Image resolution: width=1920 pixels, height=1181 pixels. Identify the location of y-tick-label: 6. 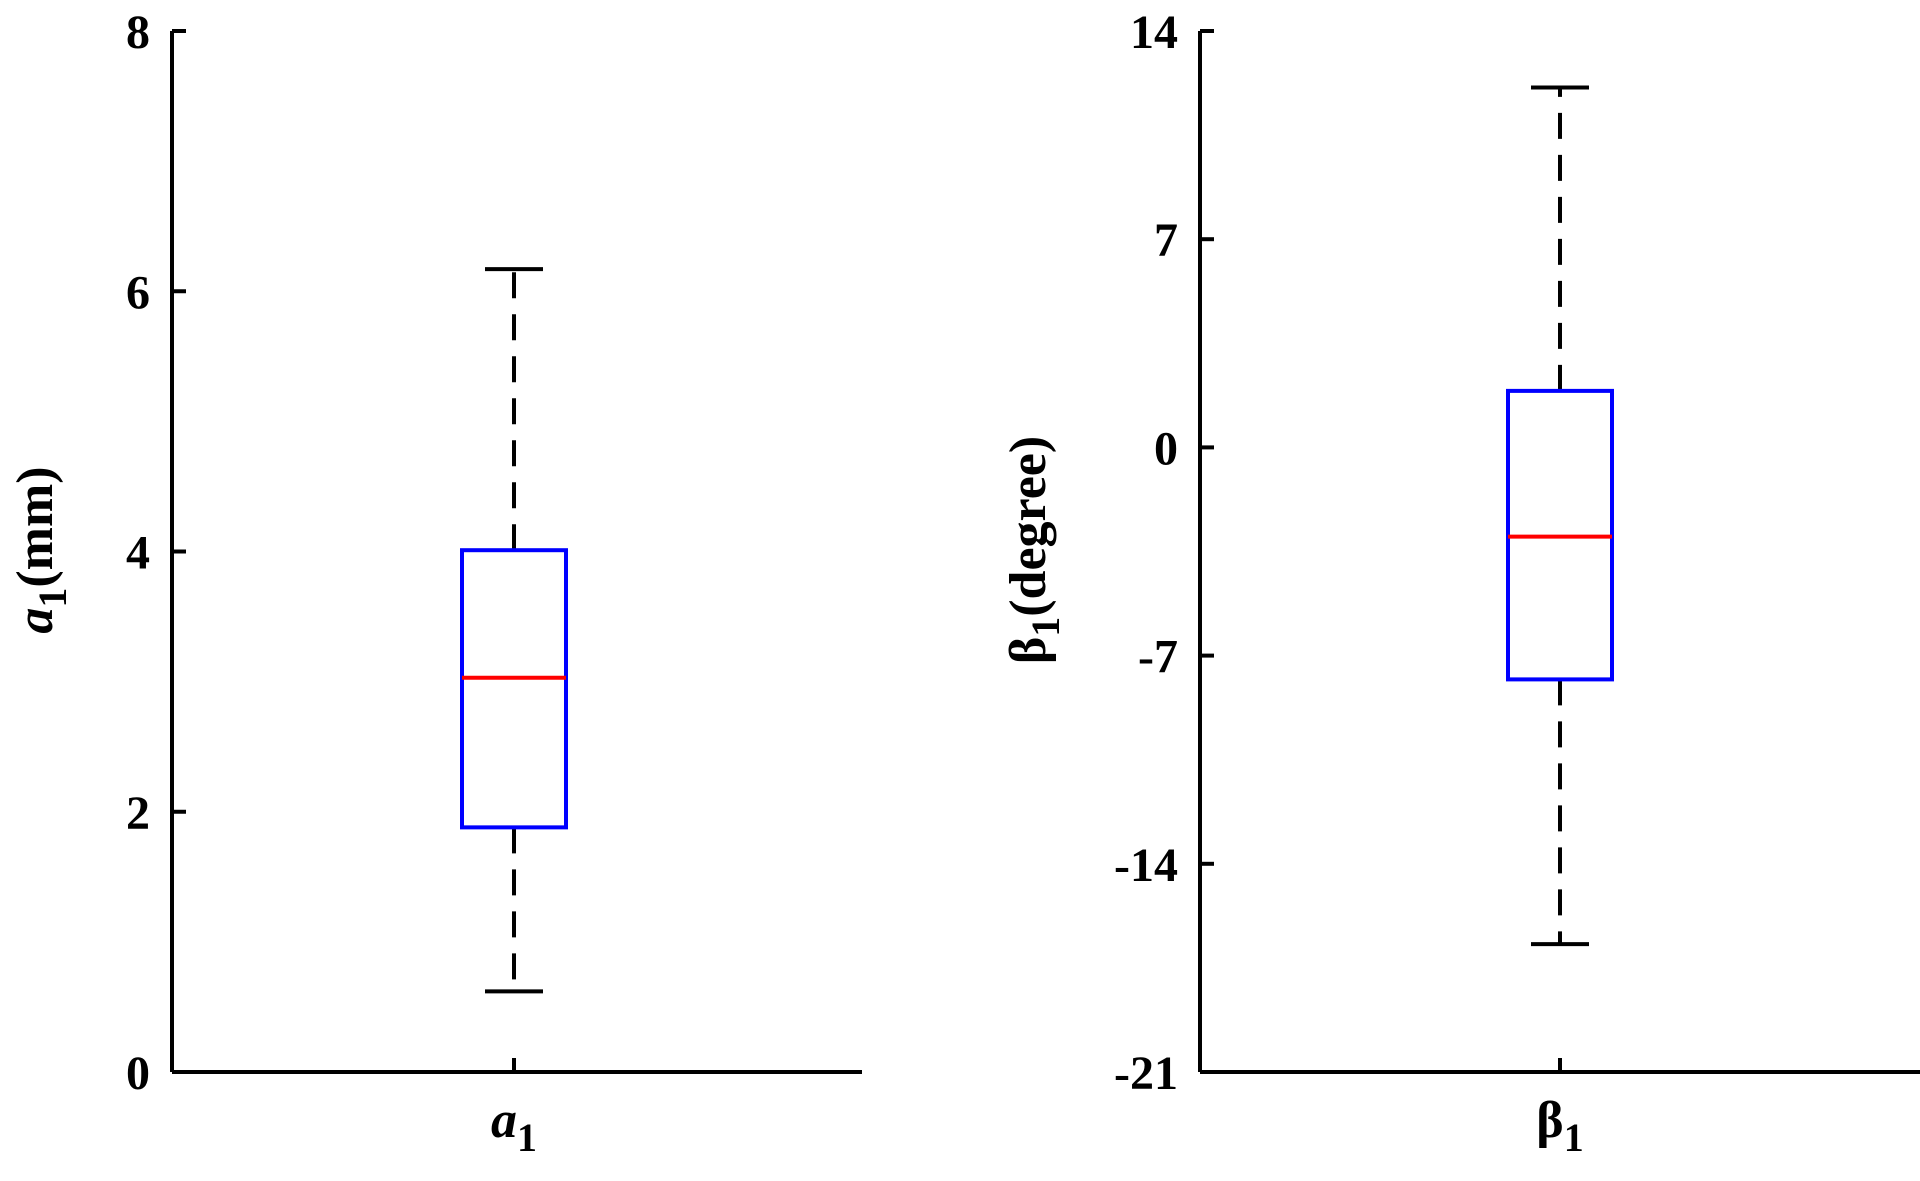
(138, 292).